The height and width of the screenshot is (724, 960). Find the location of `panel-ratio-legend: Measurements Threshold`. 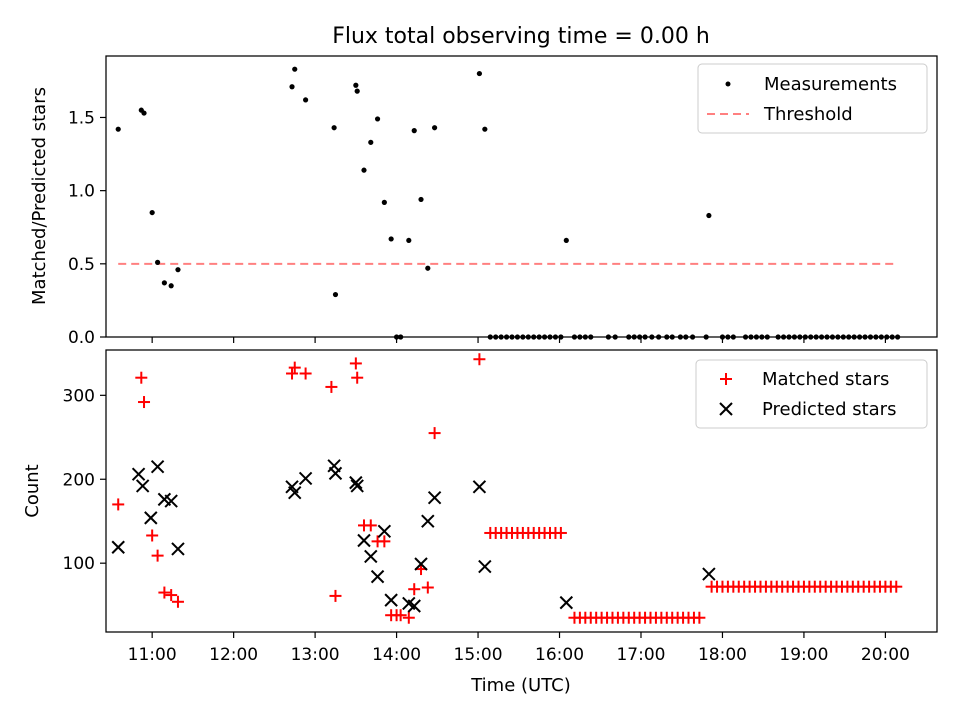

panel-ratio-legend: Measurements Threshold is located at coordinates (812, 98).